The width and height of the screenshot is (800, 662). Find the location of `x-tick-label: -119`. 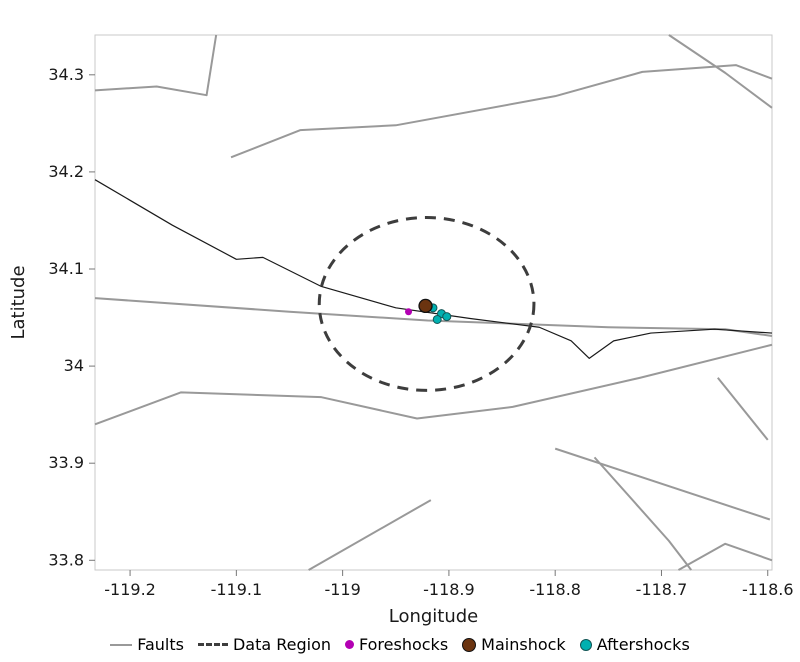

x-tick-label: -119 is located at coordinates (342, 589).